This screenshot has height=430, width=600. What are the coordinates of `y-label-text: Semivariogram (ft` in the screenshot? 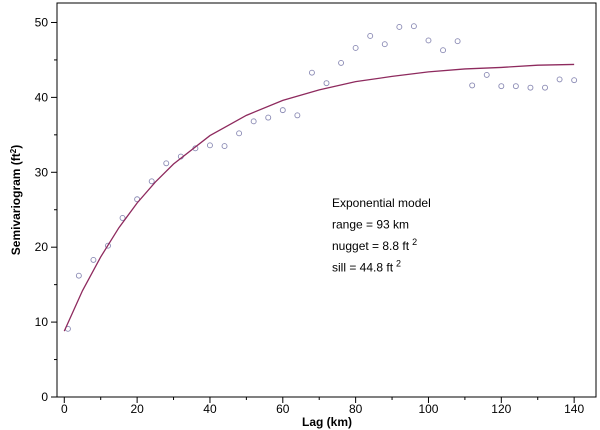 It's located at (16, 204).